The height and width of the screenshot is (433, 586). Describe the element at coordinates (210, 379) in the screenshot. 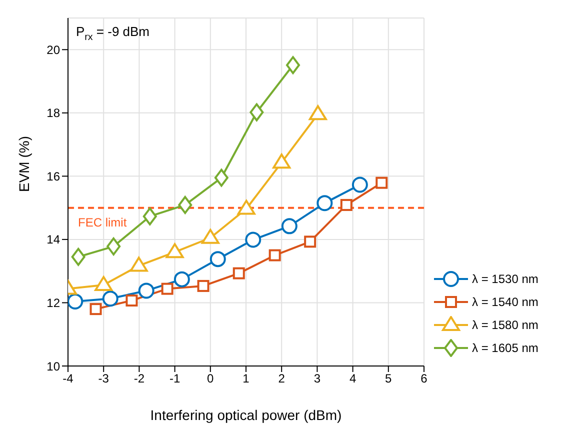

I see `x-tick-label: 0` at that location.